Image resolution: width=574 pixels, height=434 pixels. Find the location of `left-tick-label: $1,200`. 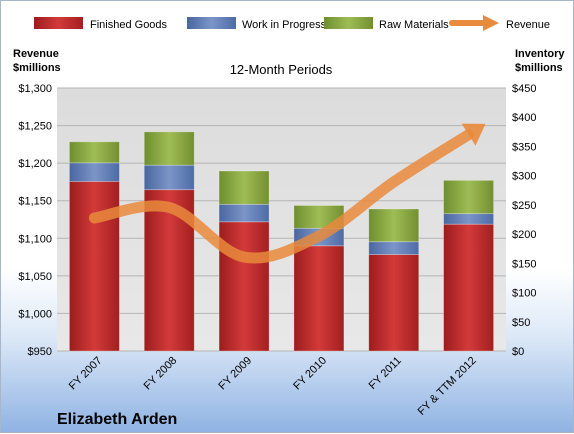

left-tick-label: $1,200 is located at coordinates (35, 164).